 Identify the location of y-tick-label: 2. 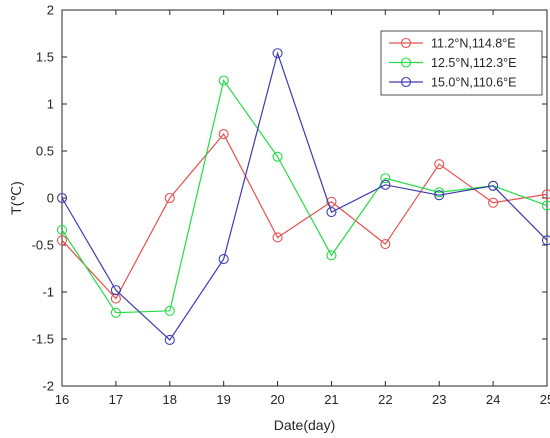
(50, 10).